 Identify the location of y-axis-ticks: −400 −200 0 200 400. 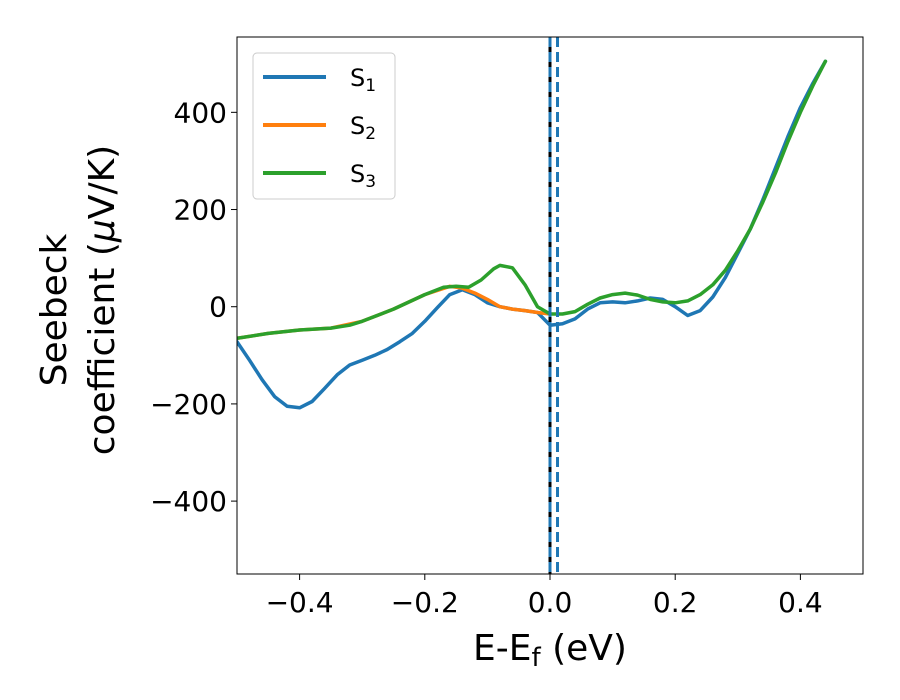
(193, 307).